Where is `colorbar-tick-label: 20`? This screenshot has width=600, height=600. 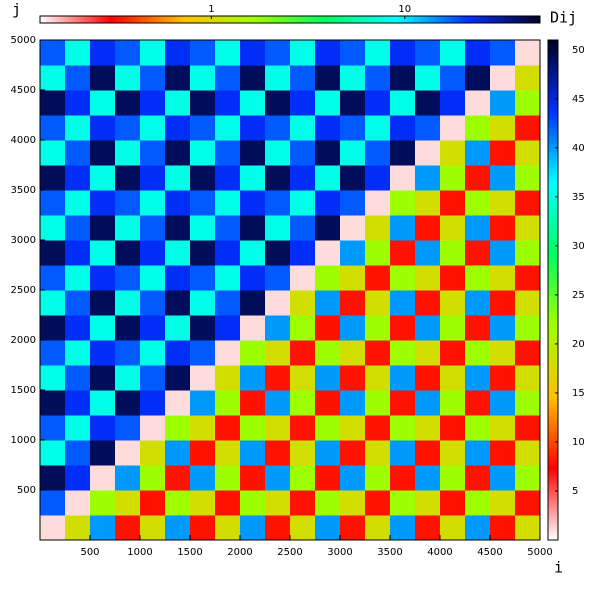 colorbar-tick-label: 20 is located at coordinates (578, 344).